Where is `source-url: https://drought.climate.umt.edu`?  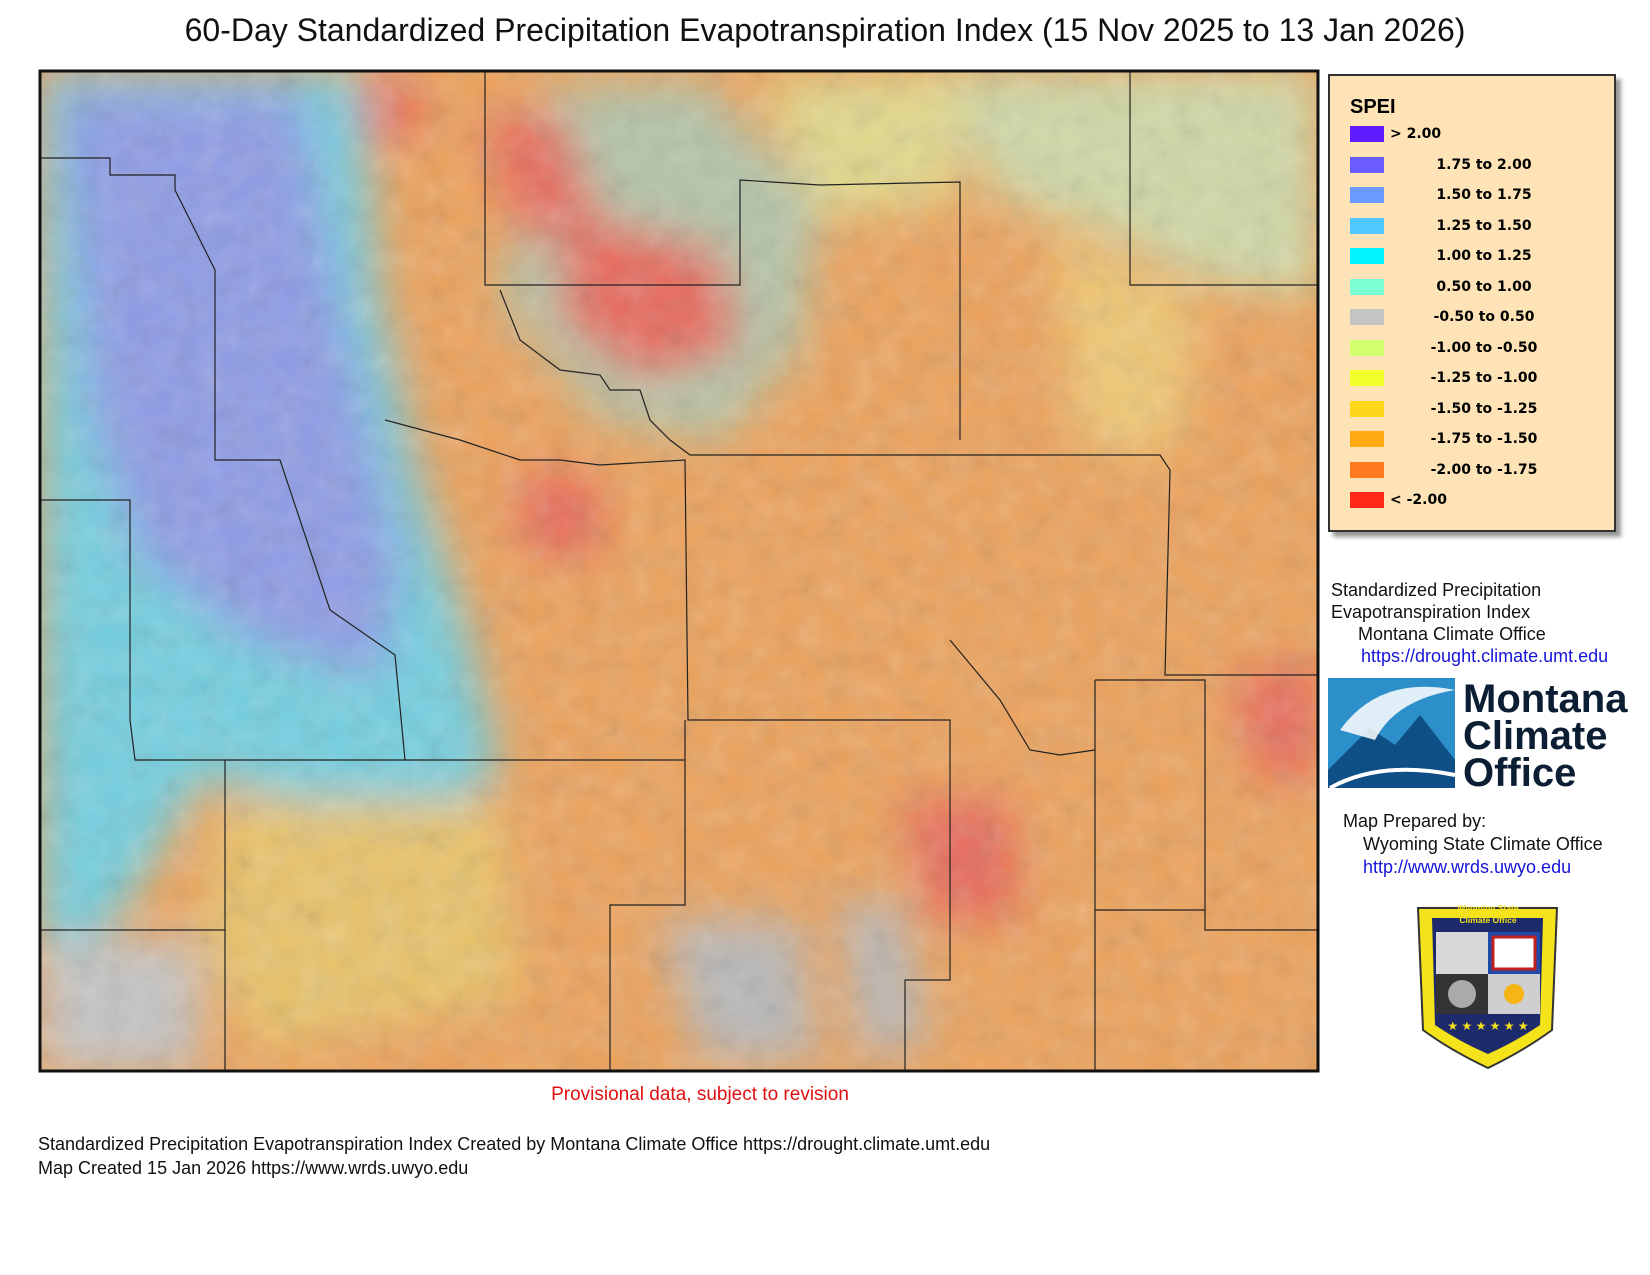
source-url: https://drought.climate.umt.edu is located at coordinates (1485, 656).